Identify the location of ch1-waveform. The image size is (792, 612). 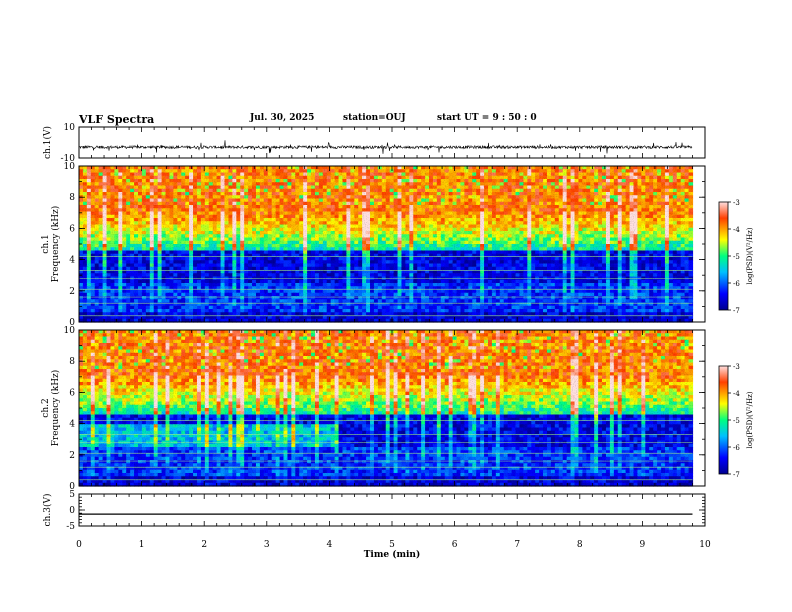
(385, 147).